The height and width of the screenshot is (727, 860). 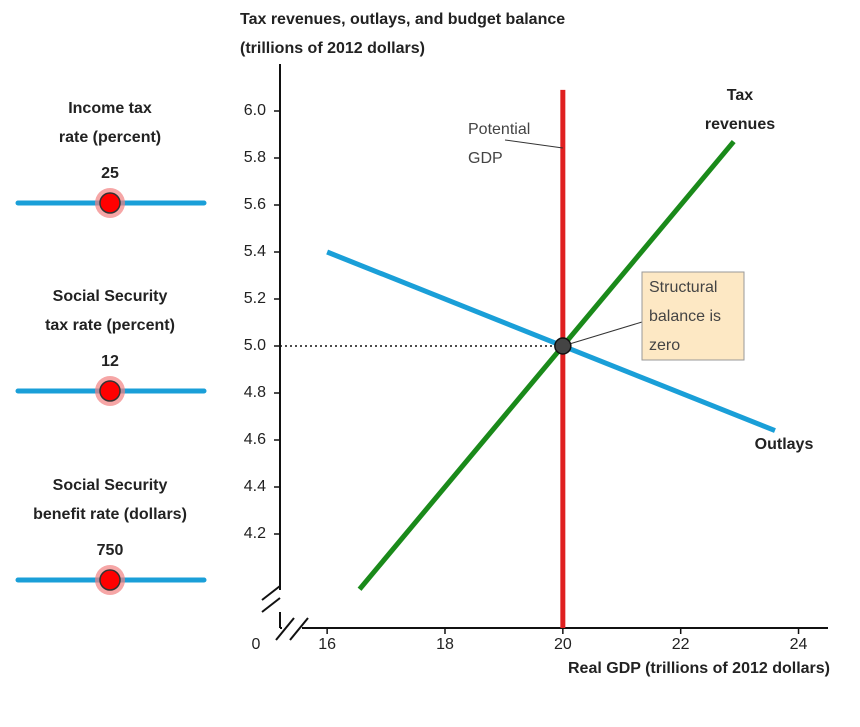 I want to click on slider-label: benefit rate (dollars), so click(x=110, y=514).